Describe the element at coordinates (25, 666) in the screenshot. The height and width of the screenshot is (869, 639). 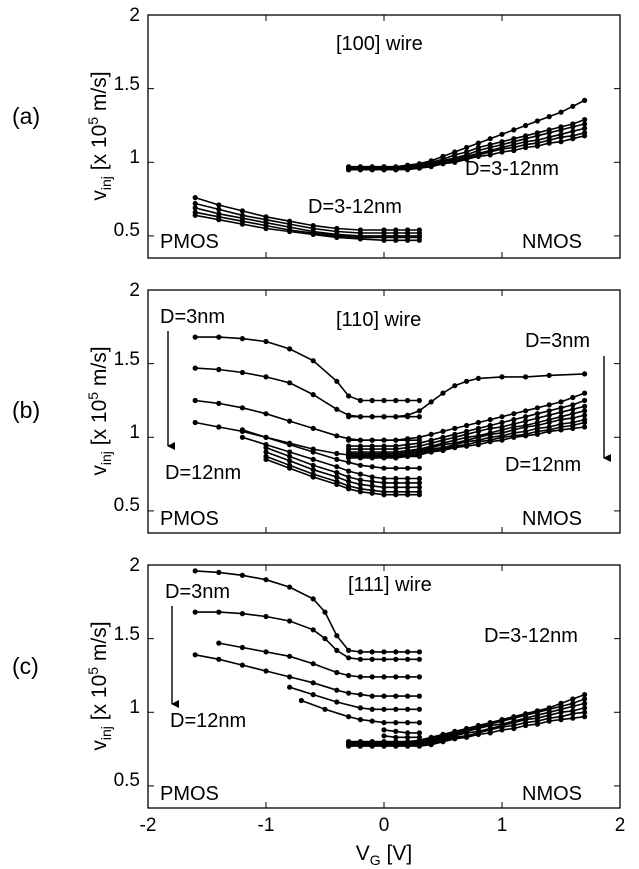
I see `panel-c-label: (c)` at that location.